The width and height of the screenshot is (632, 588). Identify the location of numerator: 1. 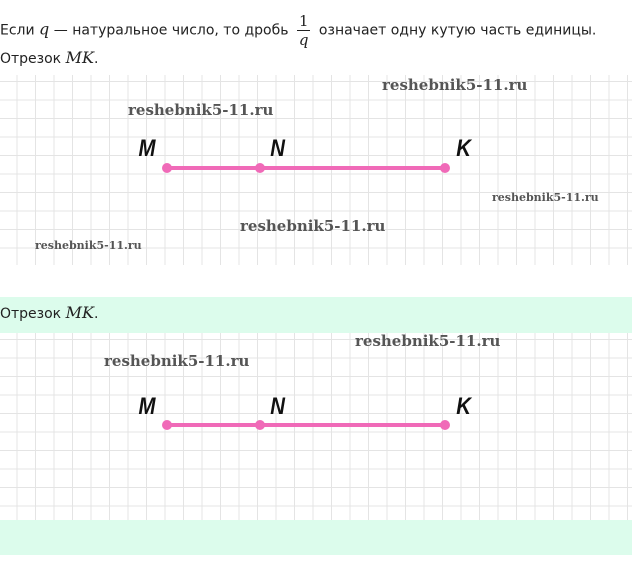
(303, 21).